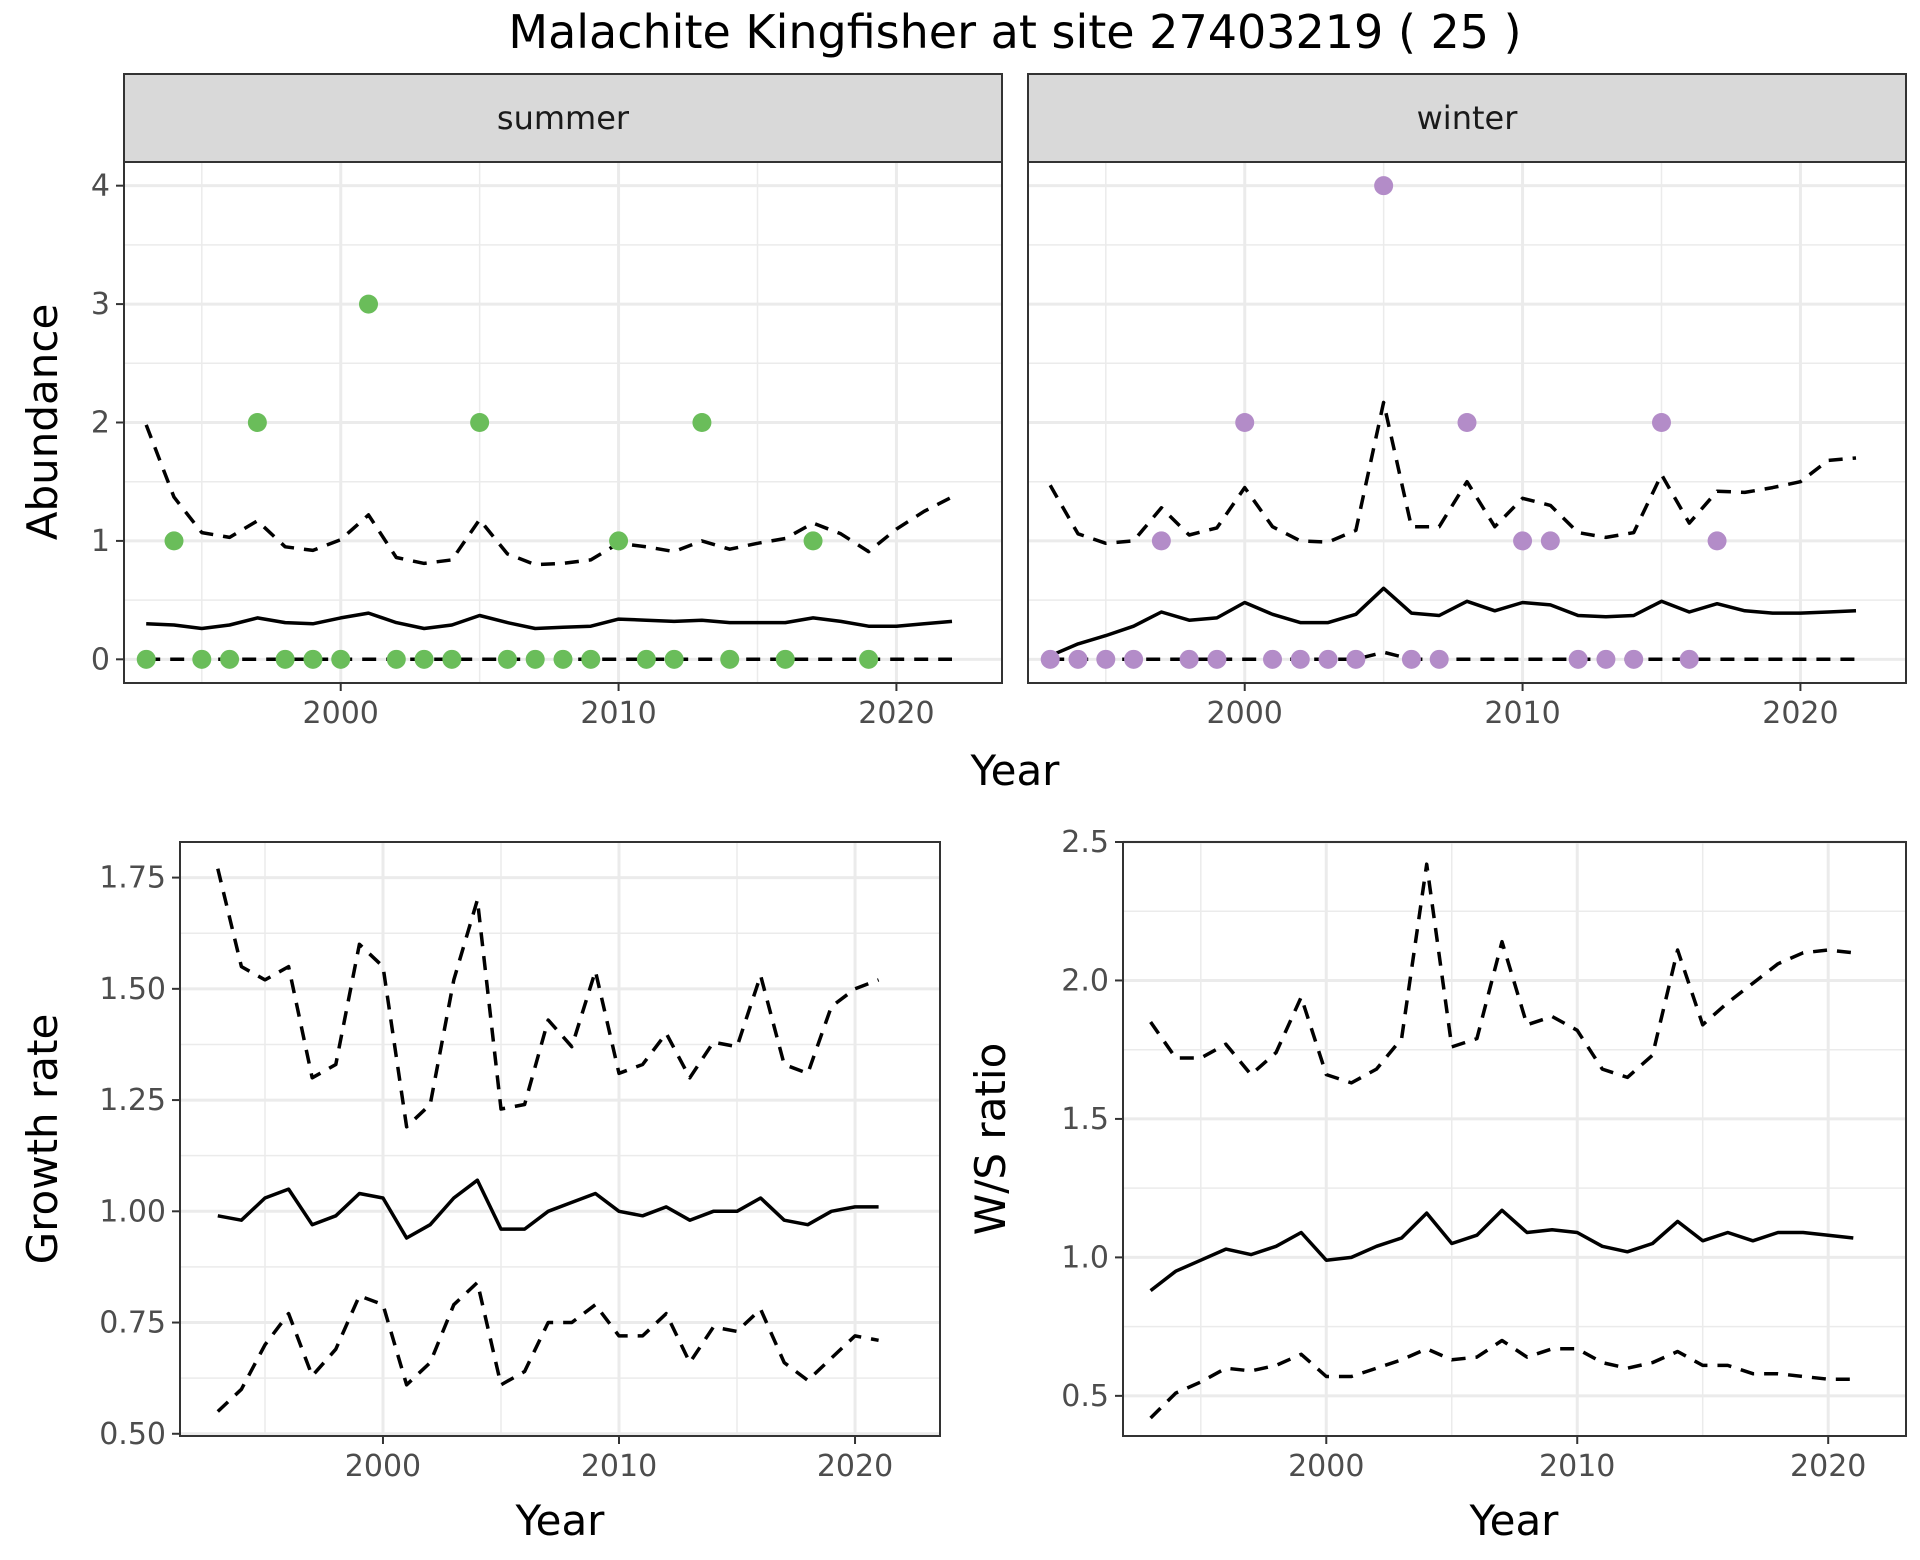 The image size is (1920, 1560). What do you see at coordinates (1085, 1396) in the screenshot?
I see `y-tick-label: 0.5` at bounding box center [1085, 1396].